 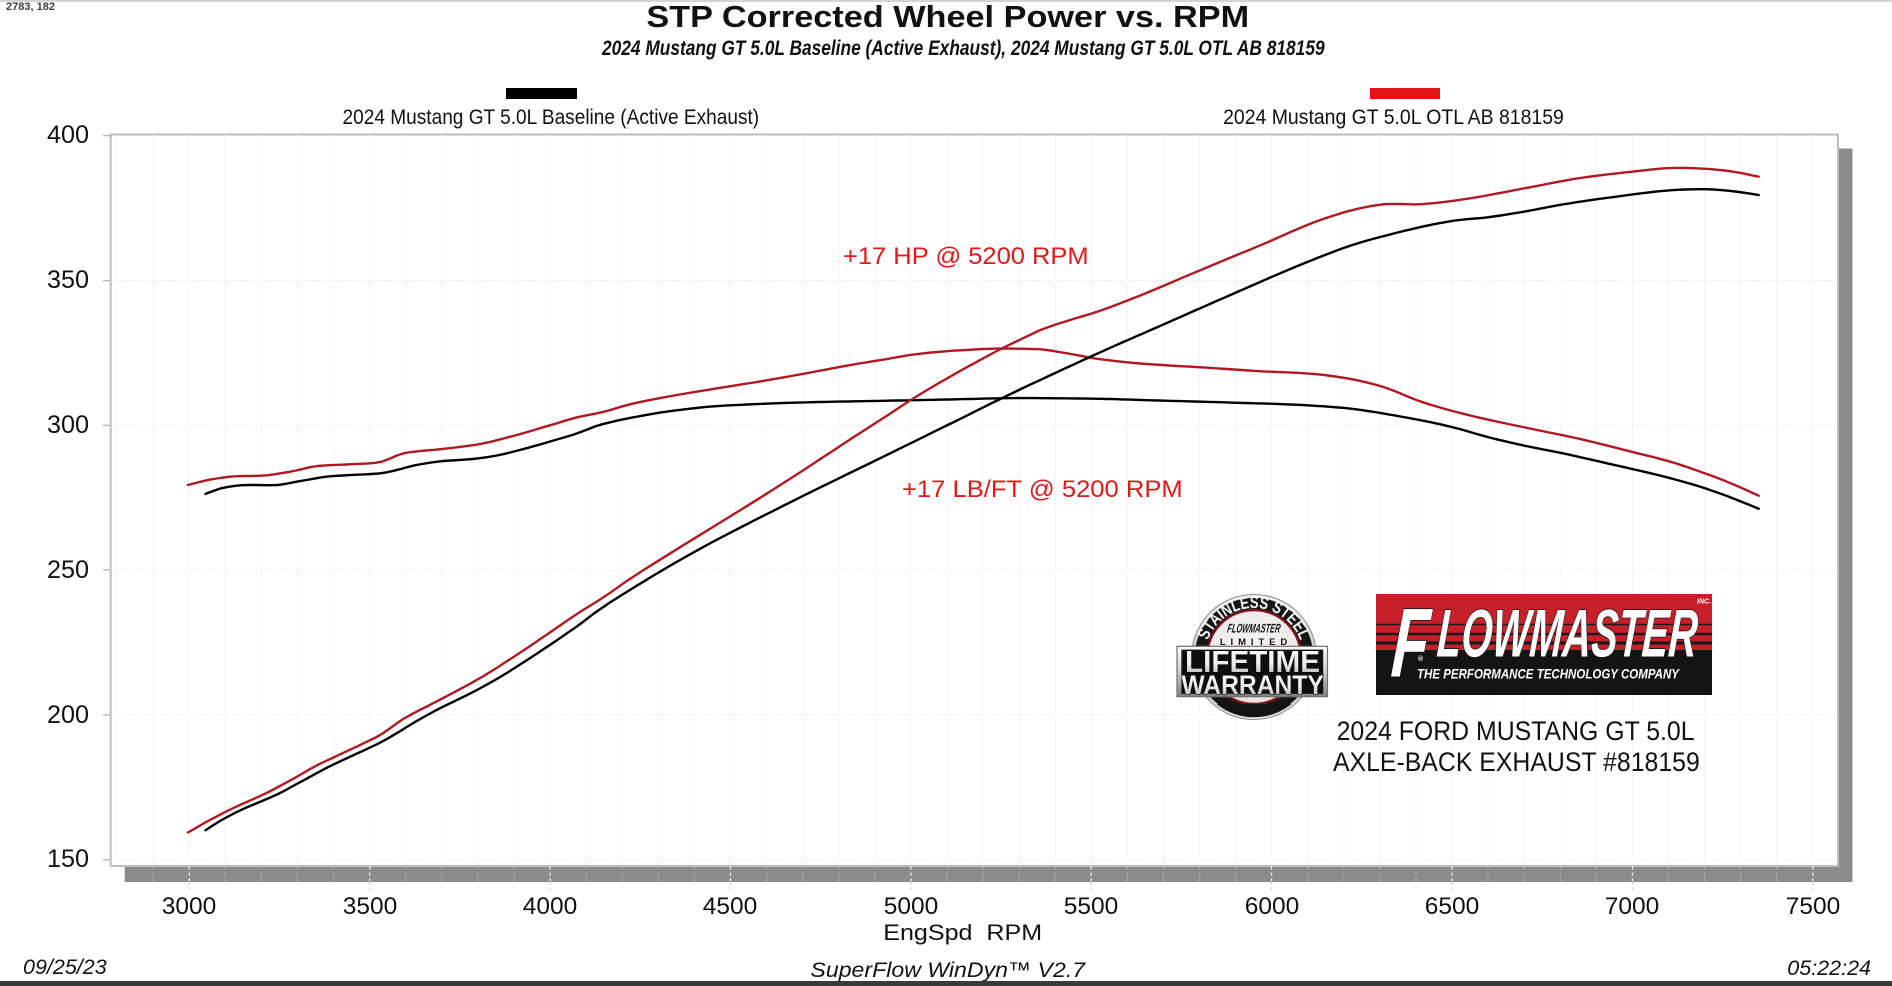 I want to click on svg-text: F, so click(x=1411, y=644).